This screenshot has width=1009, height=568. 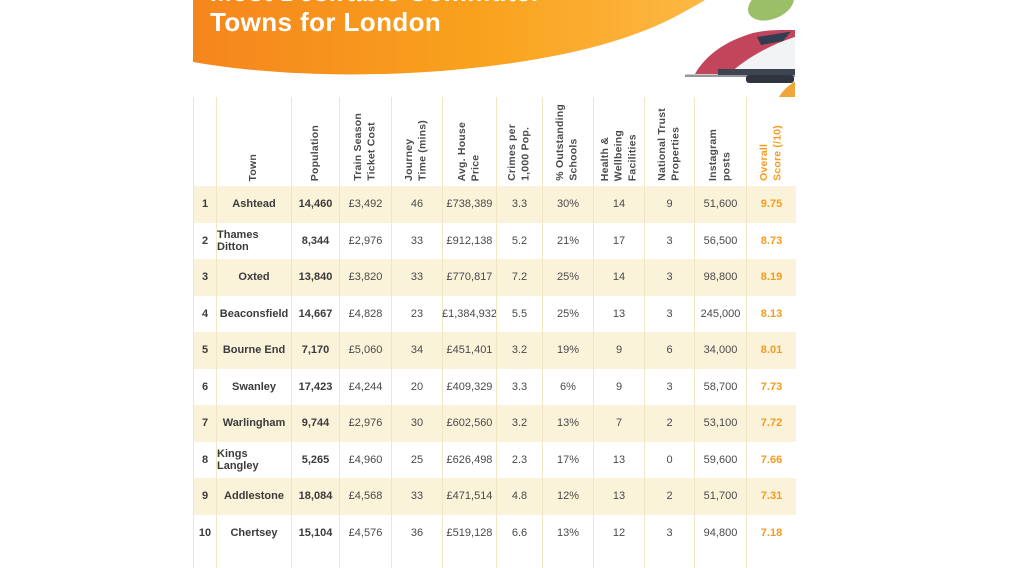 I want to click on column-header-label: Health & Wellbeing Facilities, so click(x=618, y=155).